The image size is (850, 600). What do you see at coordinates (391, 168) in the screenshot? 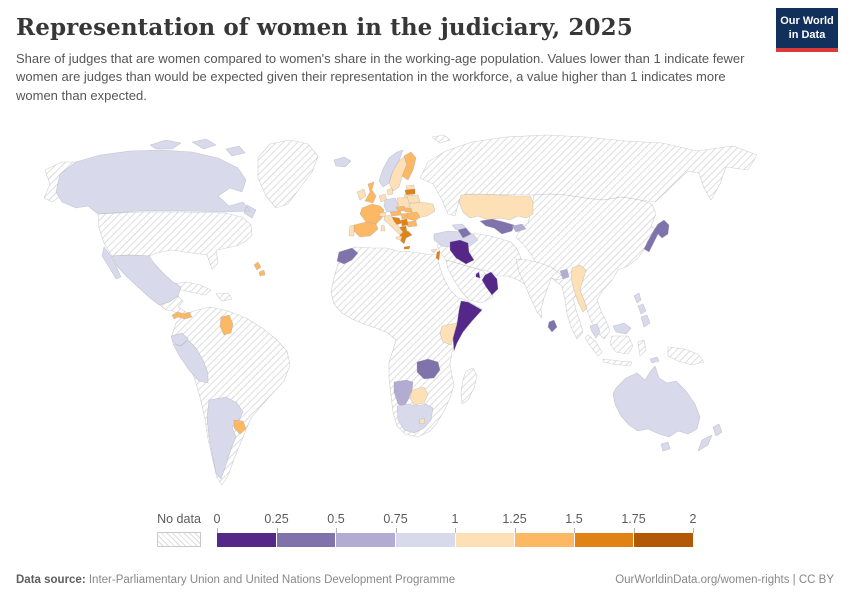
I see `country-norway` at bounding box center [391, 168].